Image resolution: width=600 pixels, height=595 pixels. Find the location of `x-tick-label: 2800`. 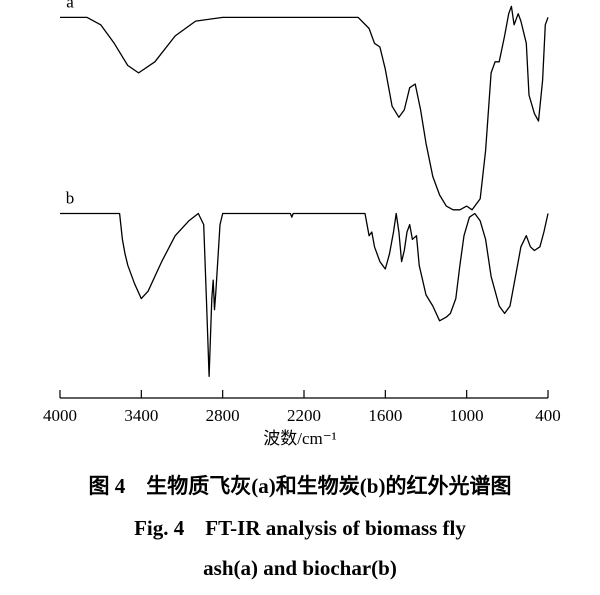

x-tick-label: 2800 is located at coordinates (223, 415).